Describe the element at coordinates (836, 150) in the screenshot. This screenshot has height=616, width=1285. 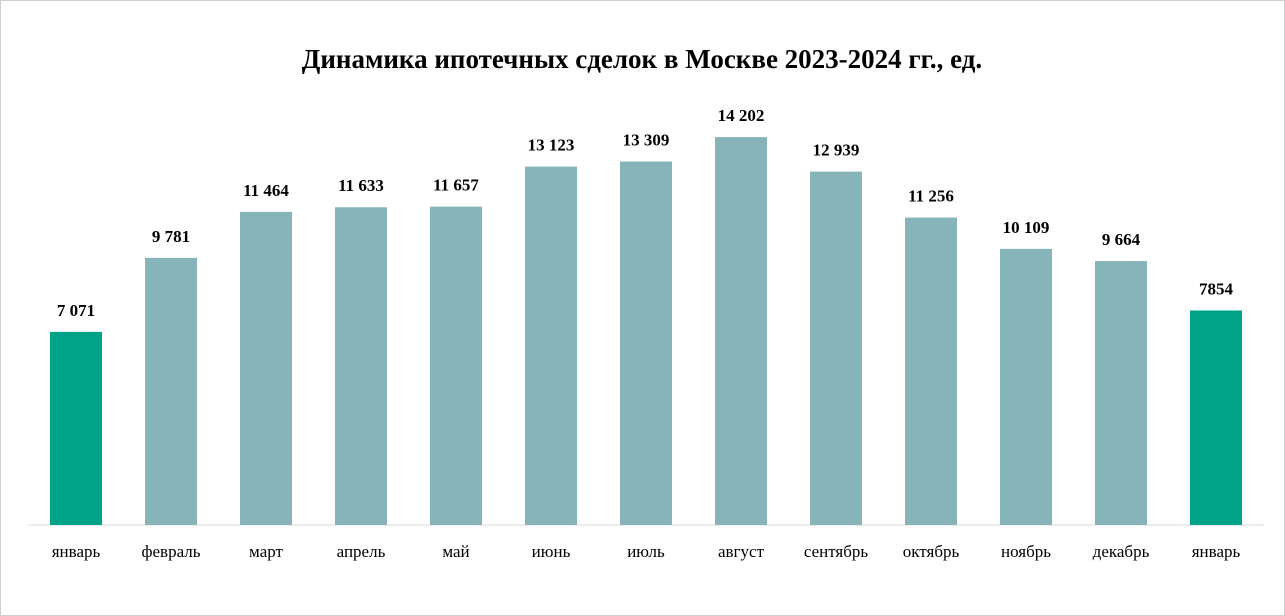
I see `value-label: 12 939` at that location.